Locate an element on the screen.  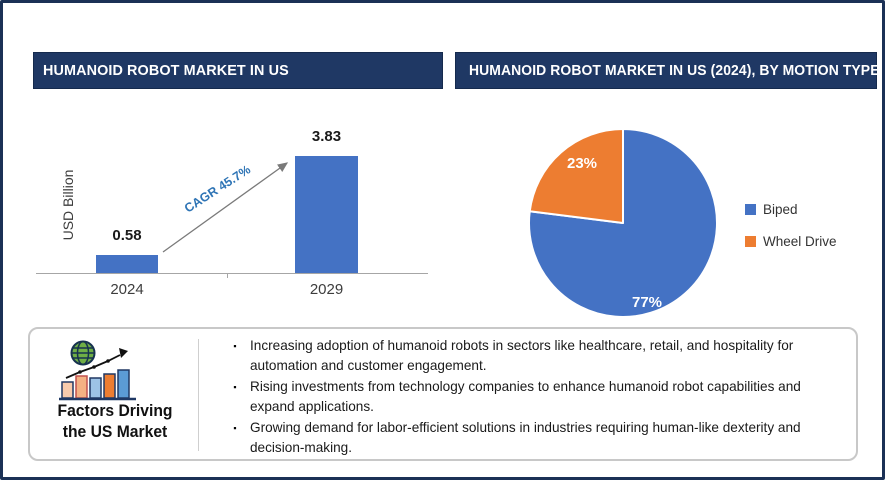
x-tick-label-2024: 2024 is located at coordinates (127, 289).